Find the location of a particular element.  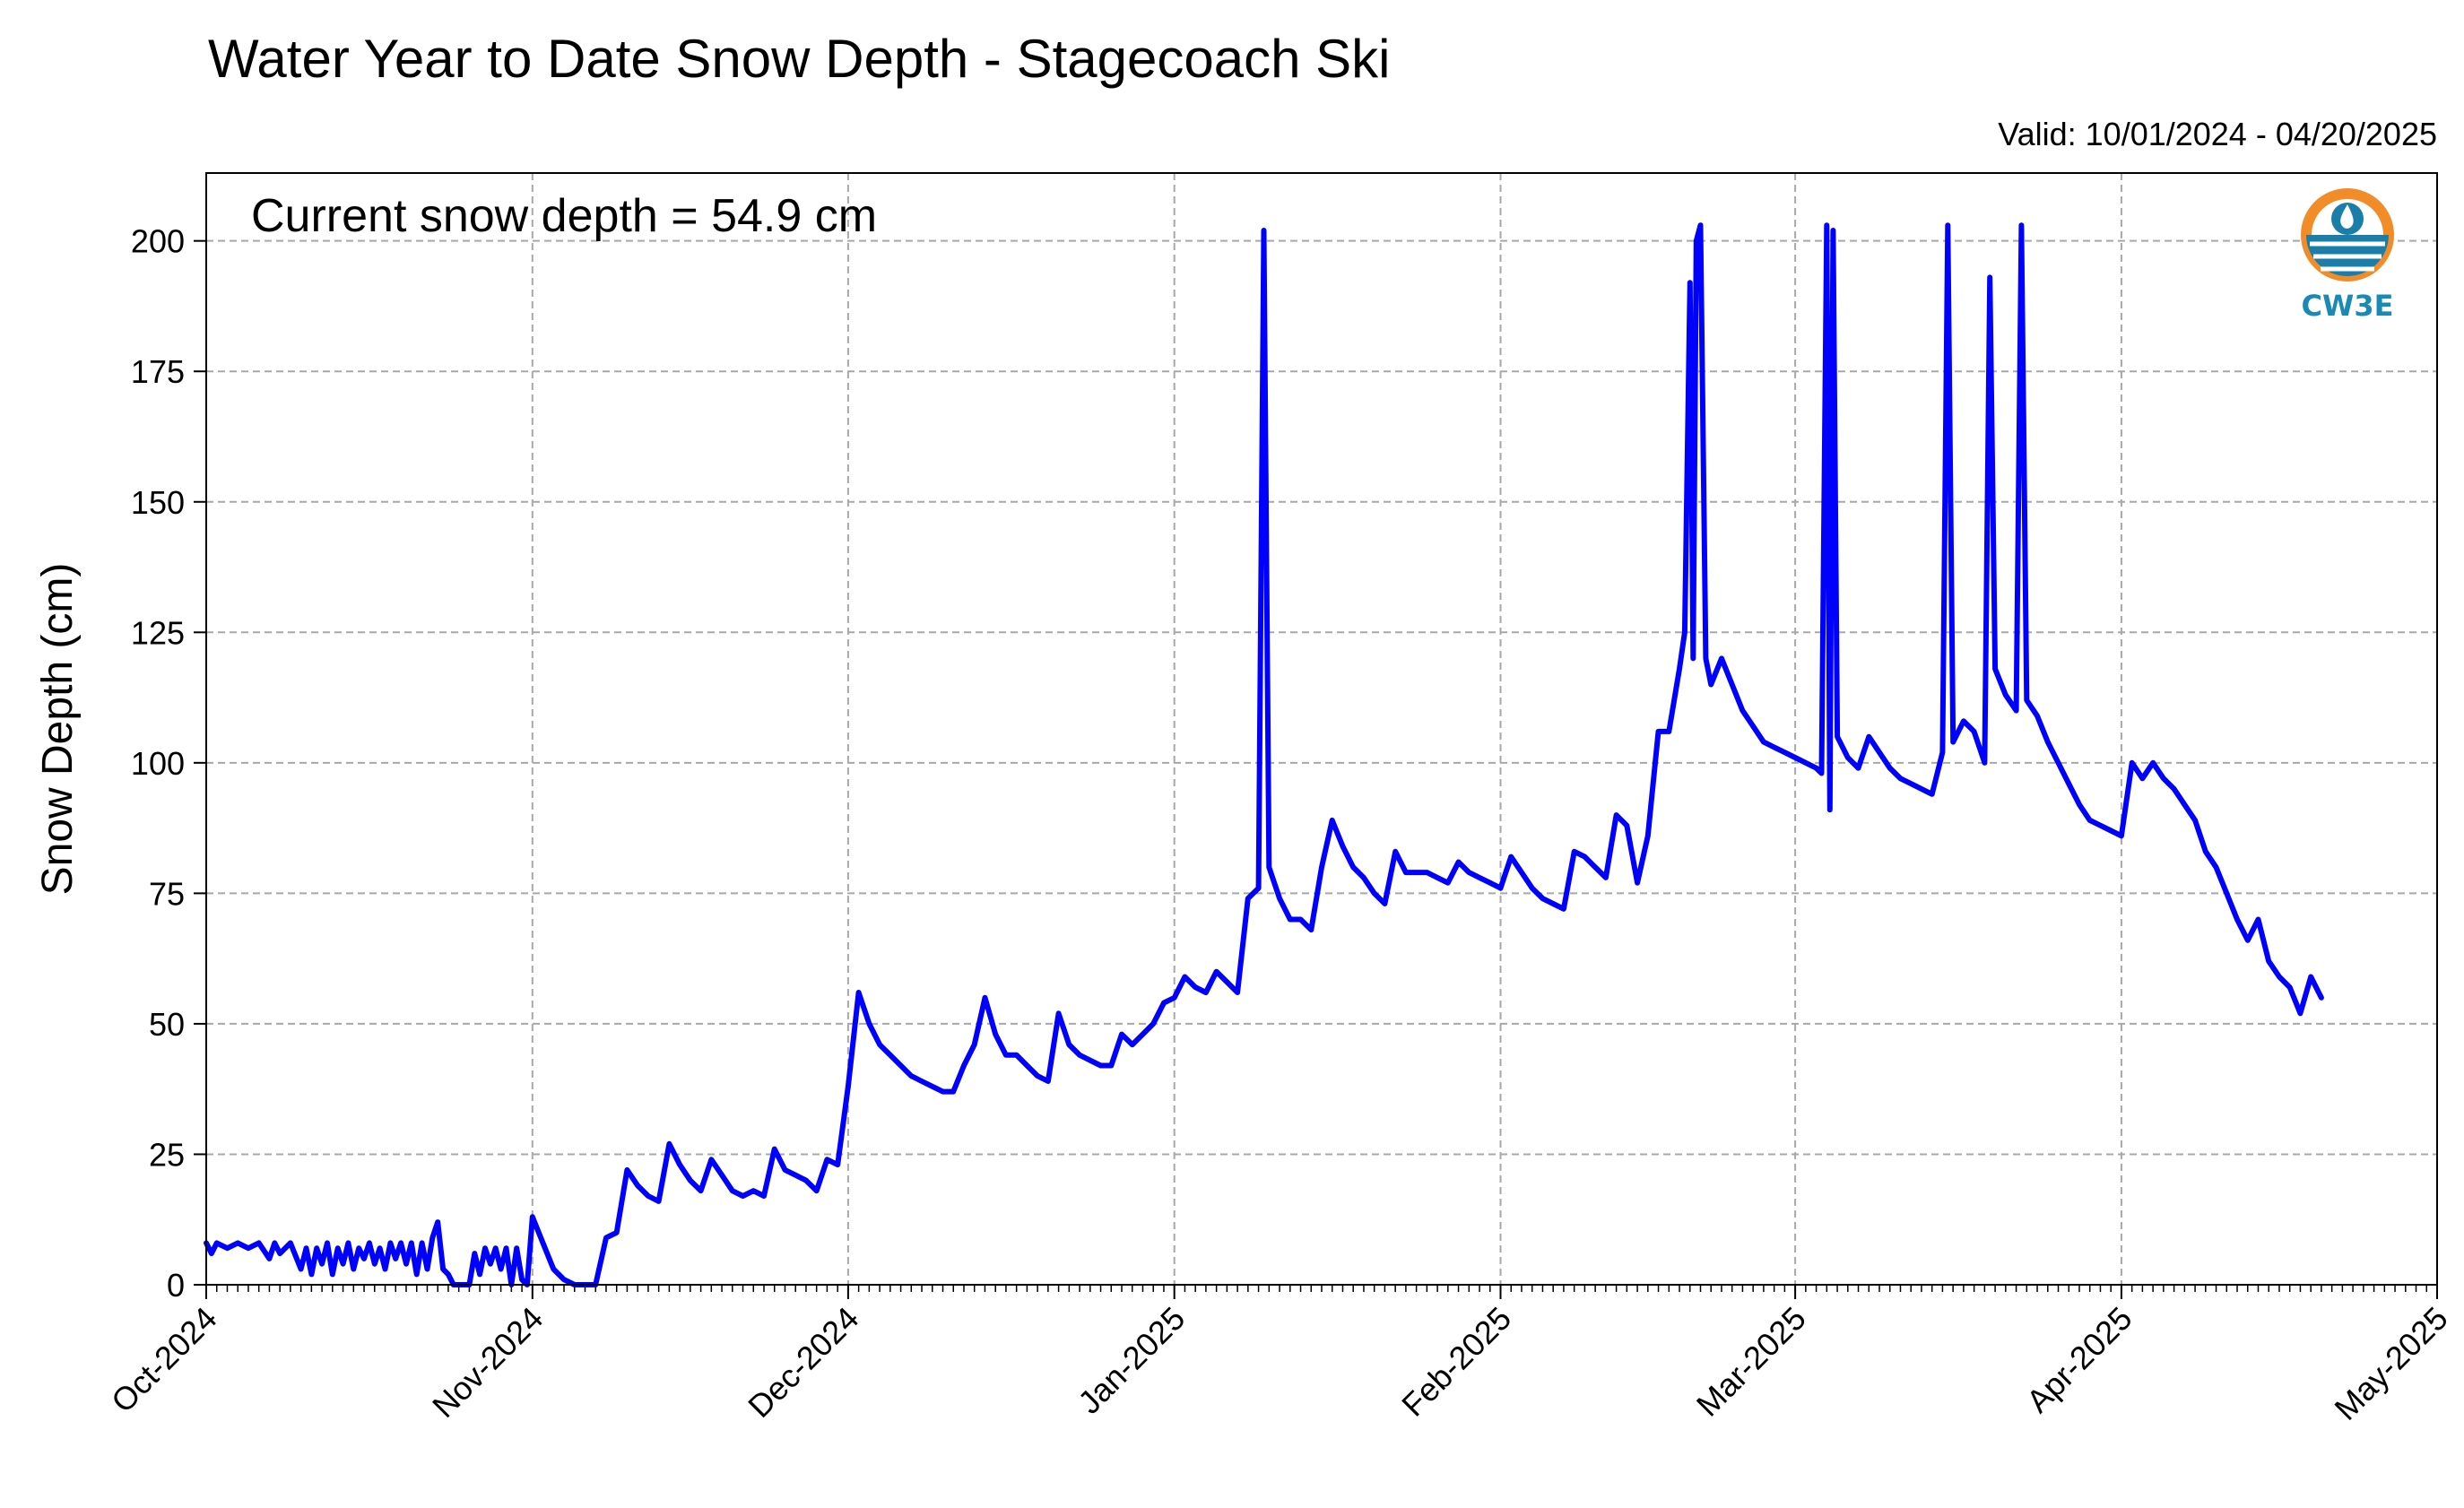

x-tick-label: Oct-2024 is located at coordinates (164, 1360).